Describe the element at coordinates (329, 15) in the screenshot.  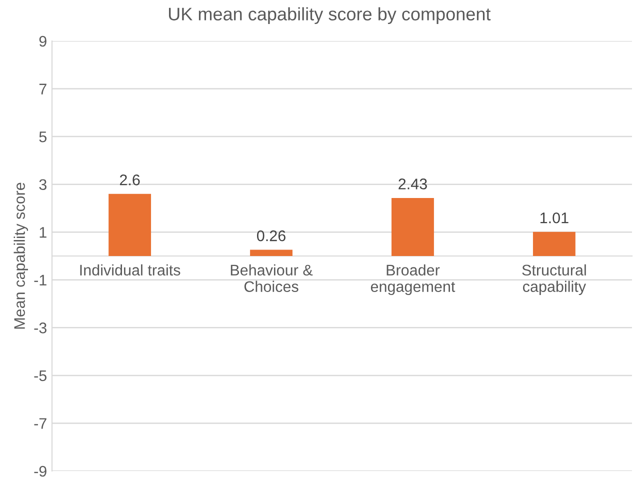
I see `chart-title: UK mean capability score by component` at that location.